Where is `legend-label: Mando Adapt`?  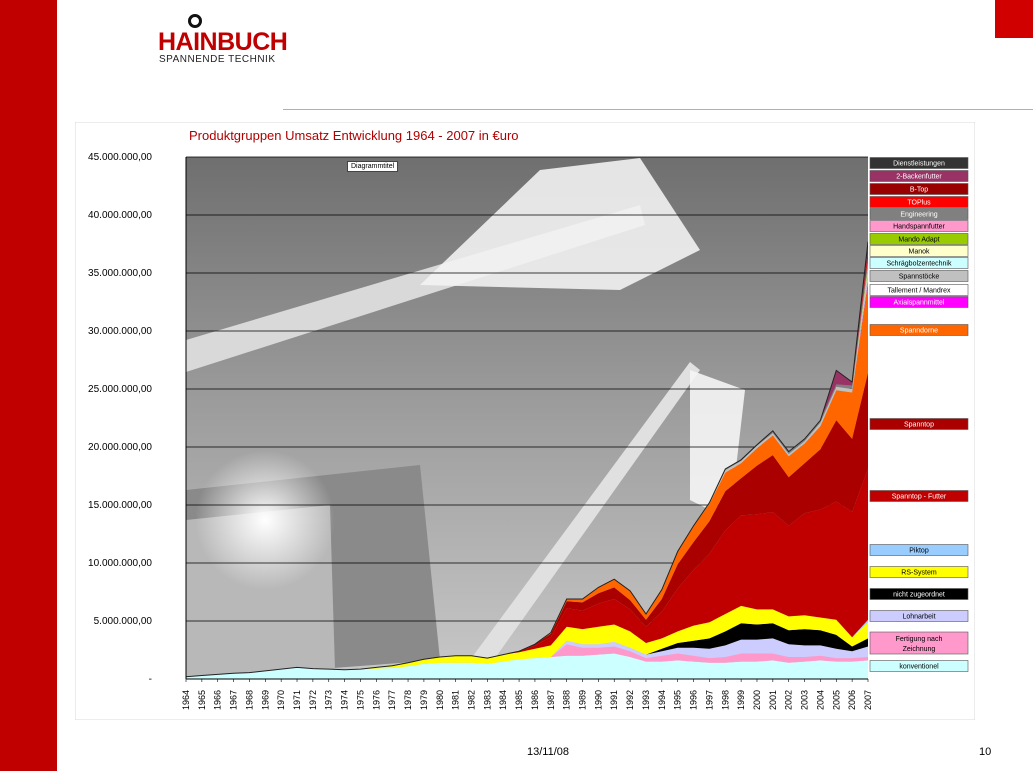
legend-label: Mando Adapt is located at coordinates (918, 240).